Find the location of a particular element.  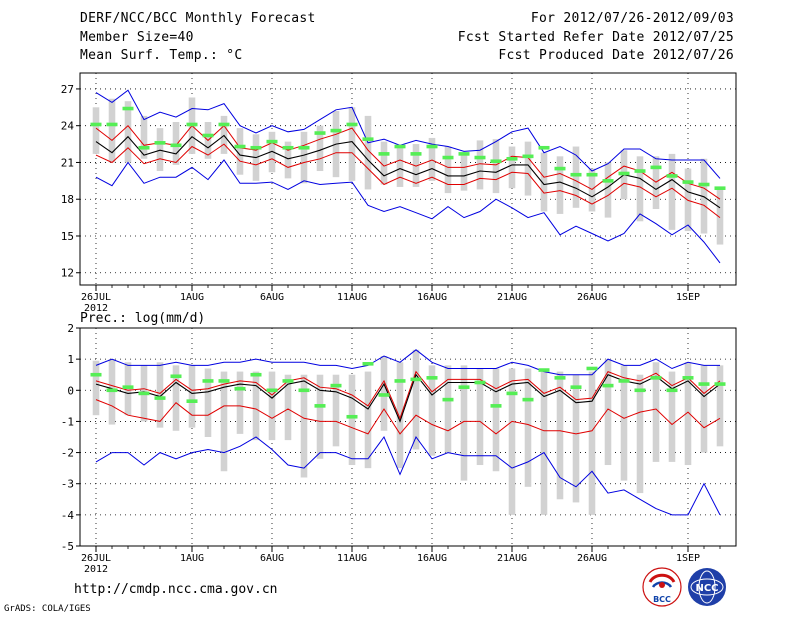

source-url: http://cmdp.ncc.cma.gov.cn is located at coordinates (176, 589).